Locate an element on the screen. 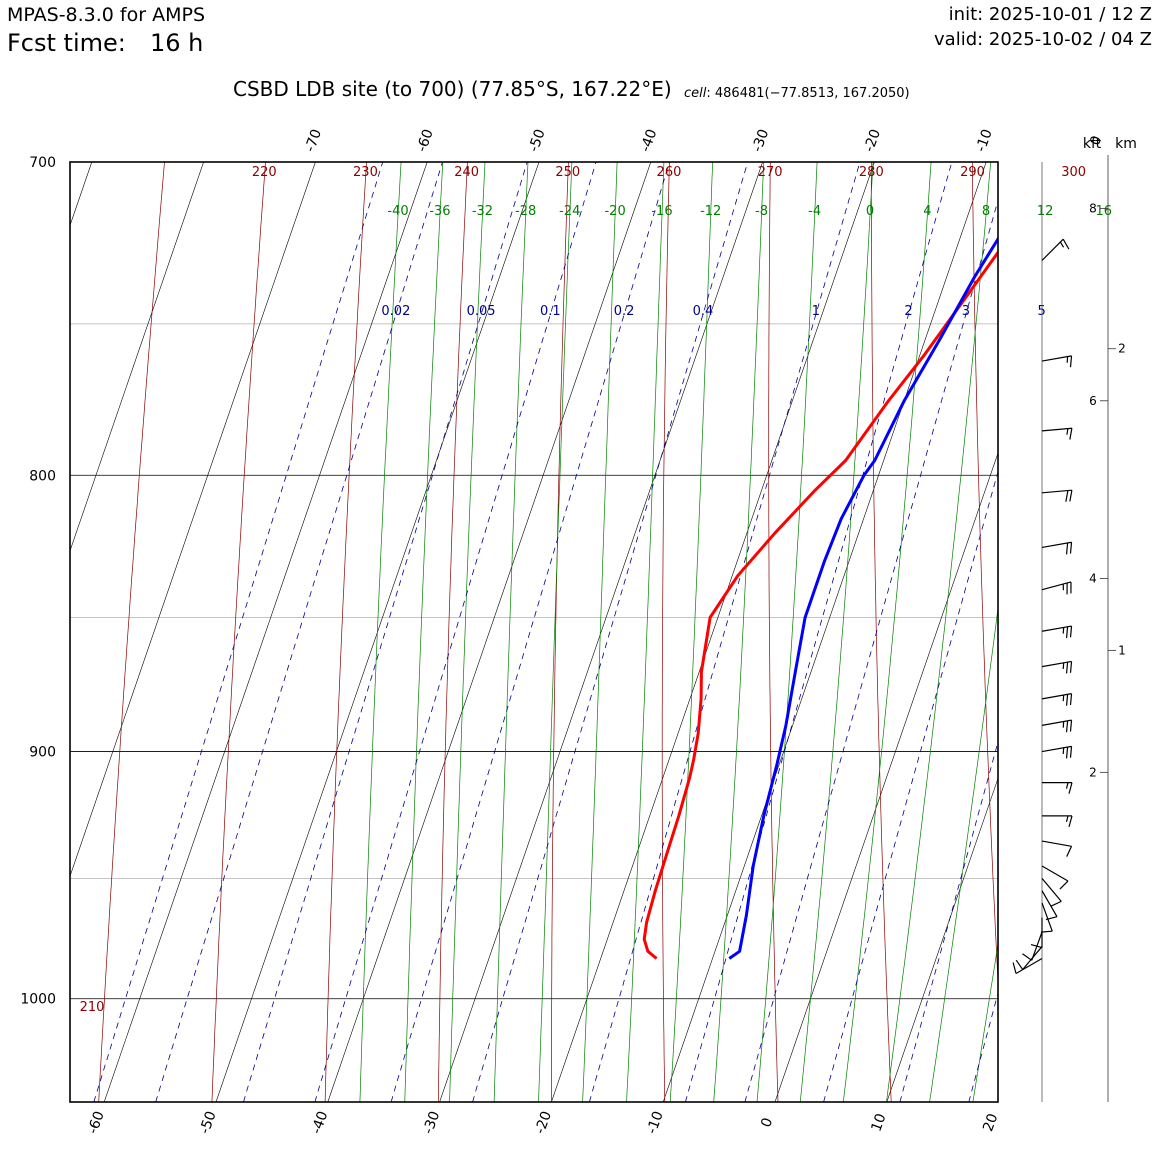  moist-adiabat-label: -12 is located at coordinates (710, 211).